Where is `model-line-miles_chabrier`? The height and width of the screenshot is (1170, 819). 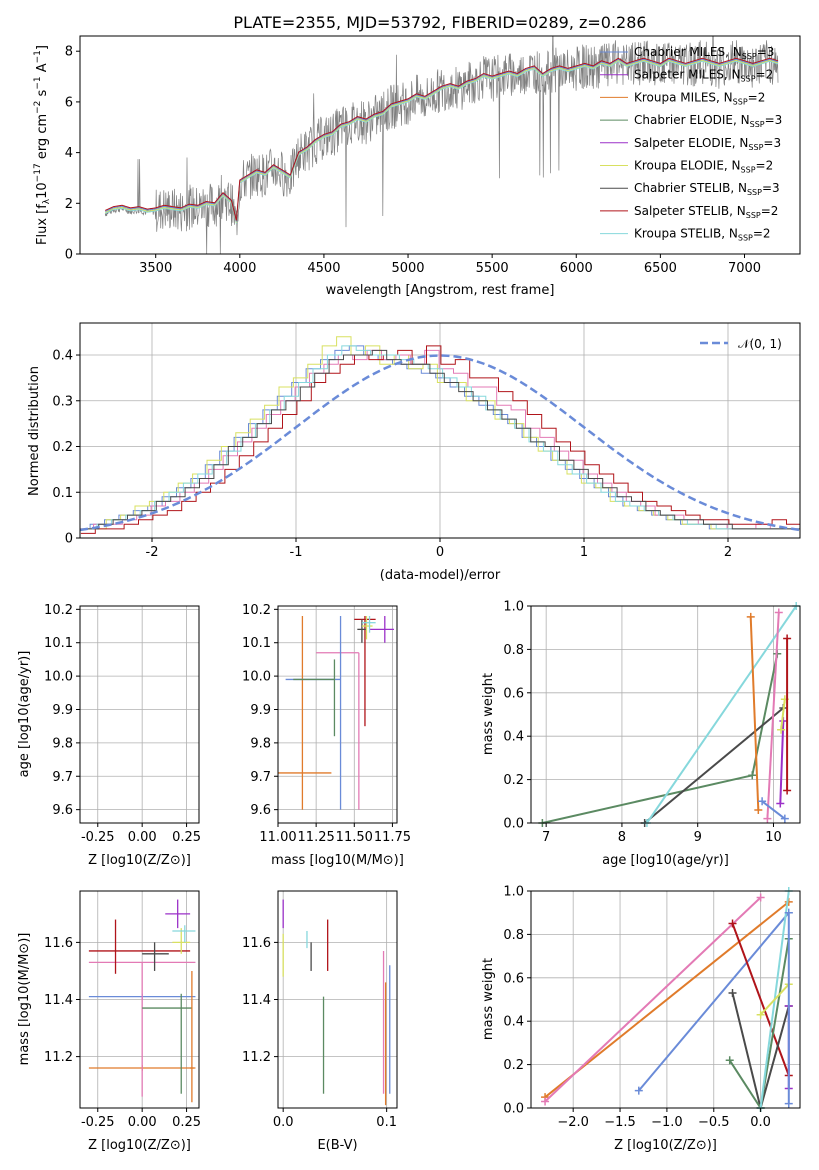 model-line-miles_chabrier is located at coordinates (441, 140).